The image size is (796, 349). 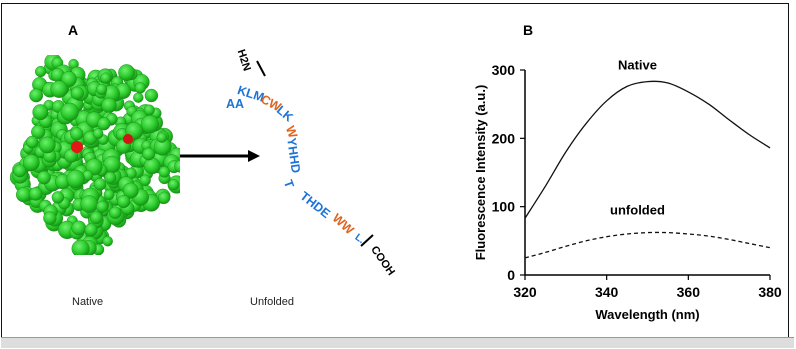 What do you see at coordinates (261, 68) in the screenshot?
I see `n-terminus-bond` at bounding box center [261, 68].